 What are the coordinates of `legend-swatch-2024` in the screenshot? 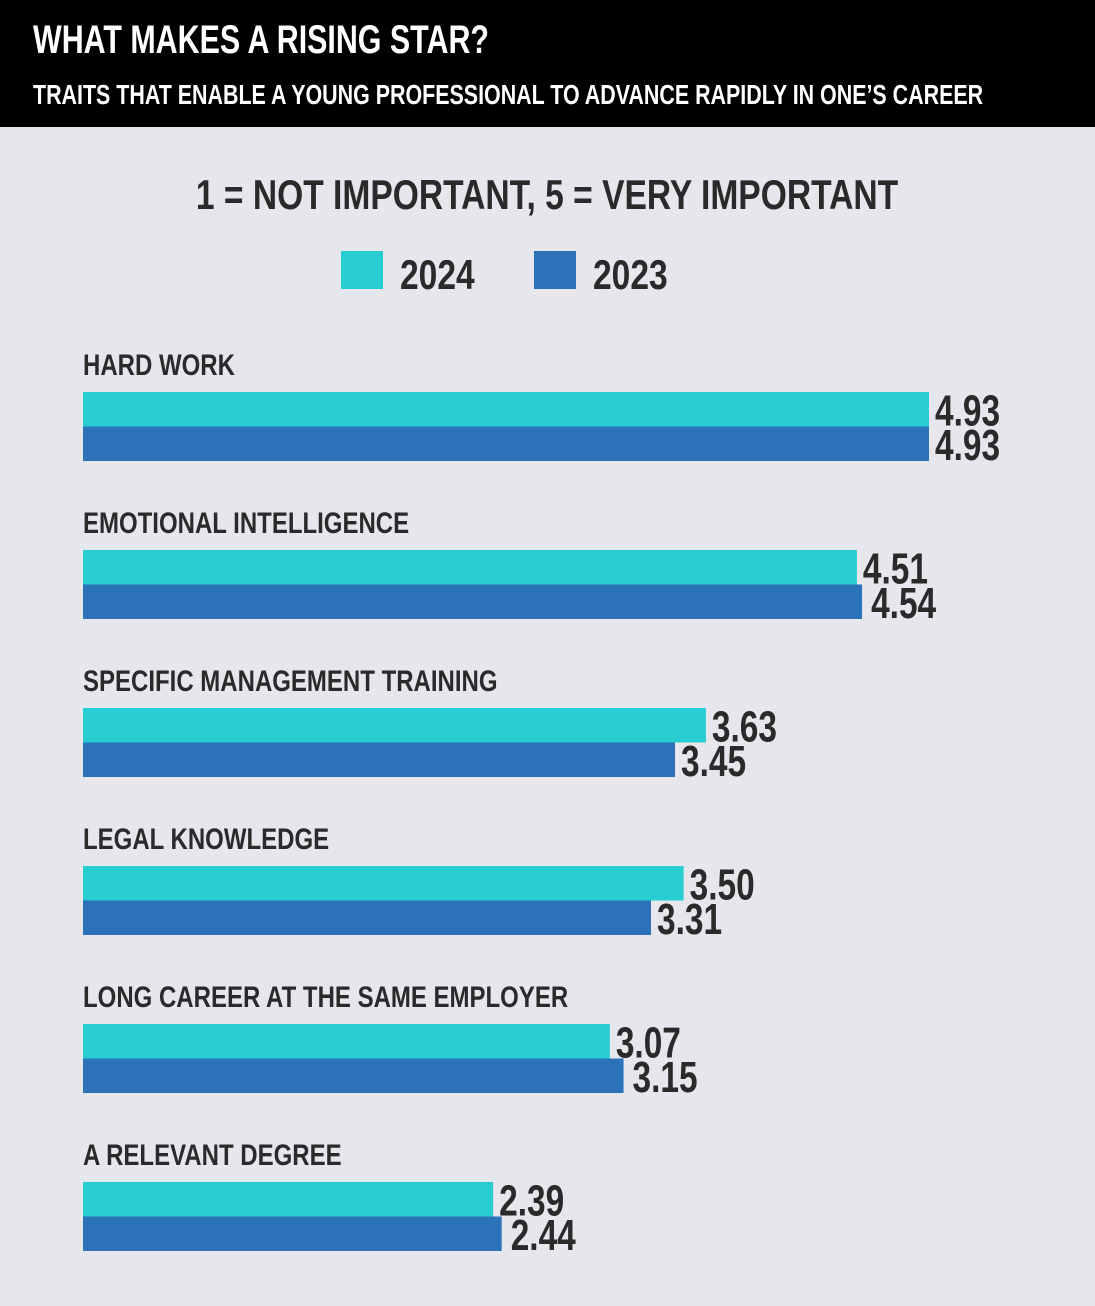 It's located at (362, 270).